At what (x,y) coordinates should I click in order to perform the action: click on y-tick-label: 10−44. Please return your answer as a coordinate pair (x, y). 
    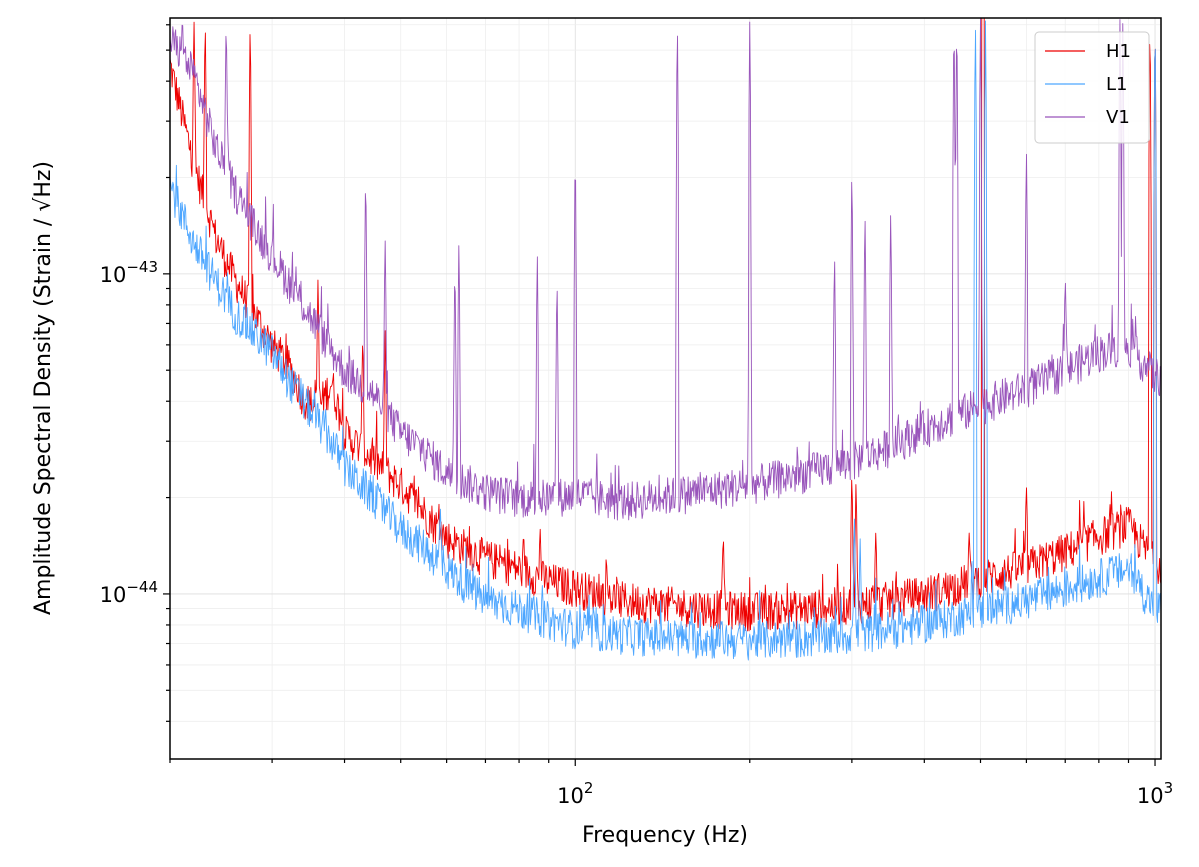
    Looking at the image, I should click on (129, 592).